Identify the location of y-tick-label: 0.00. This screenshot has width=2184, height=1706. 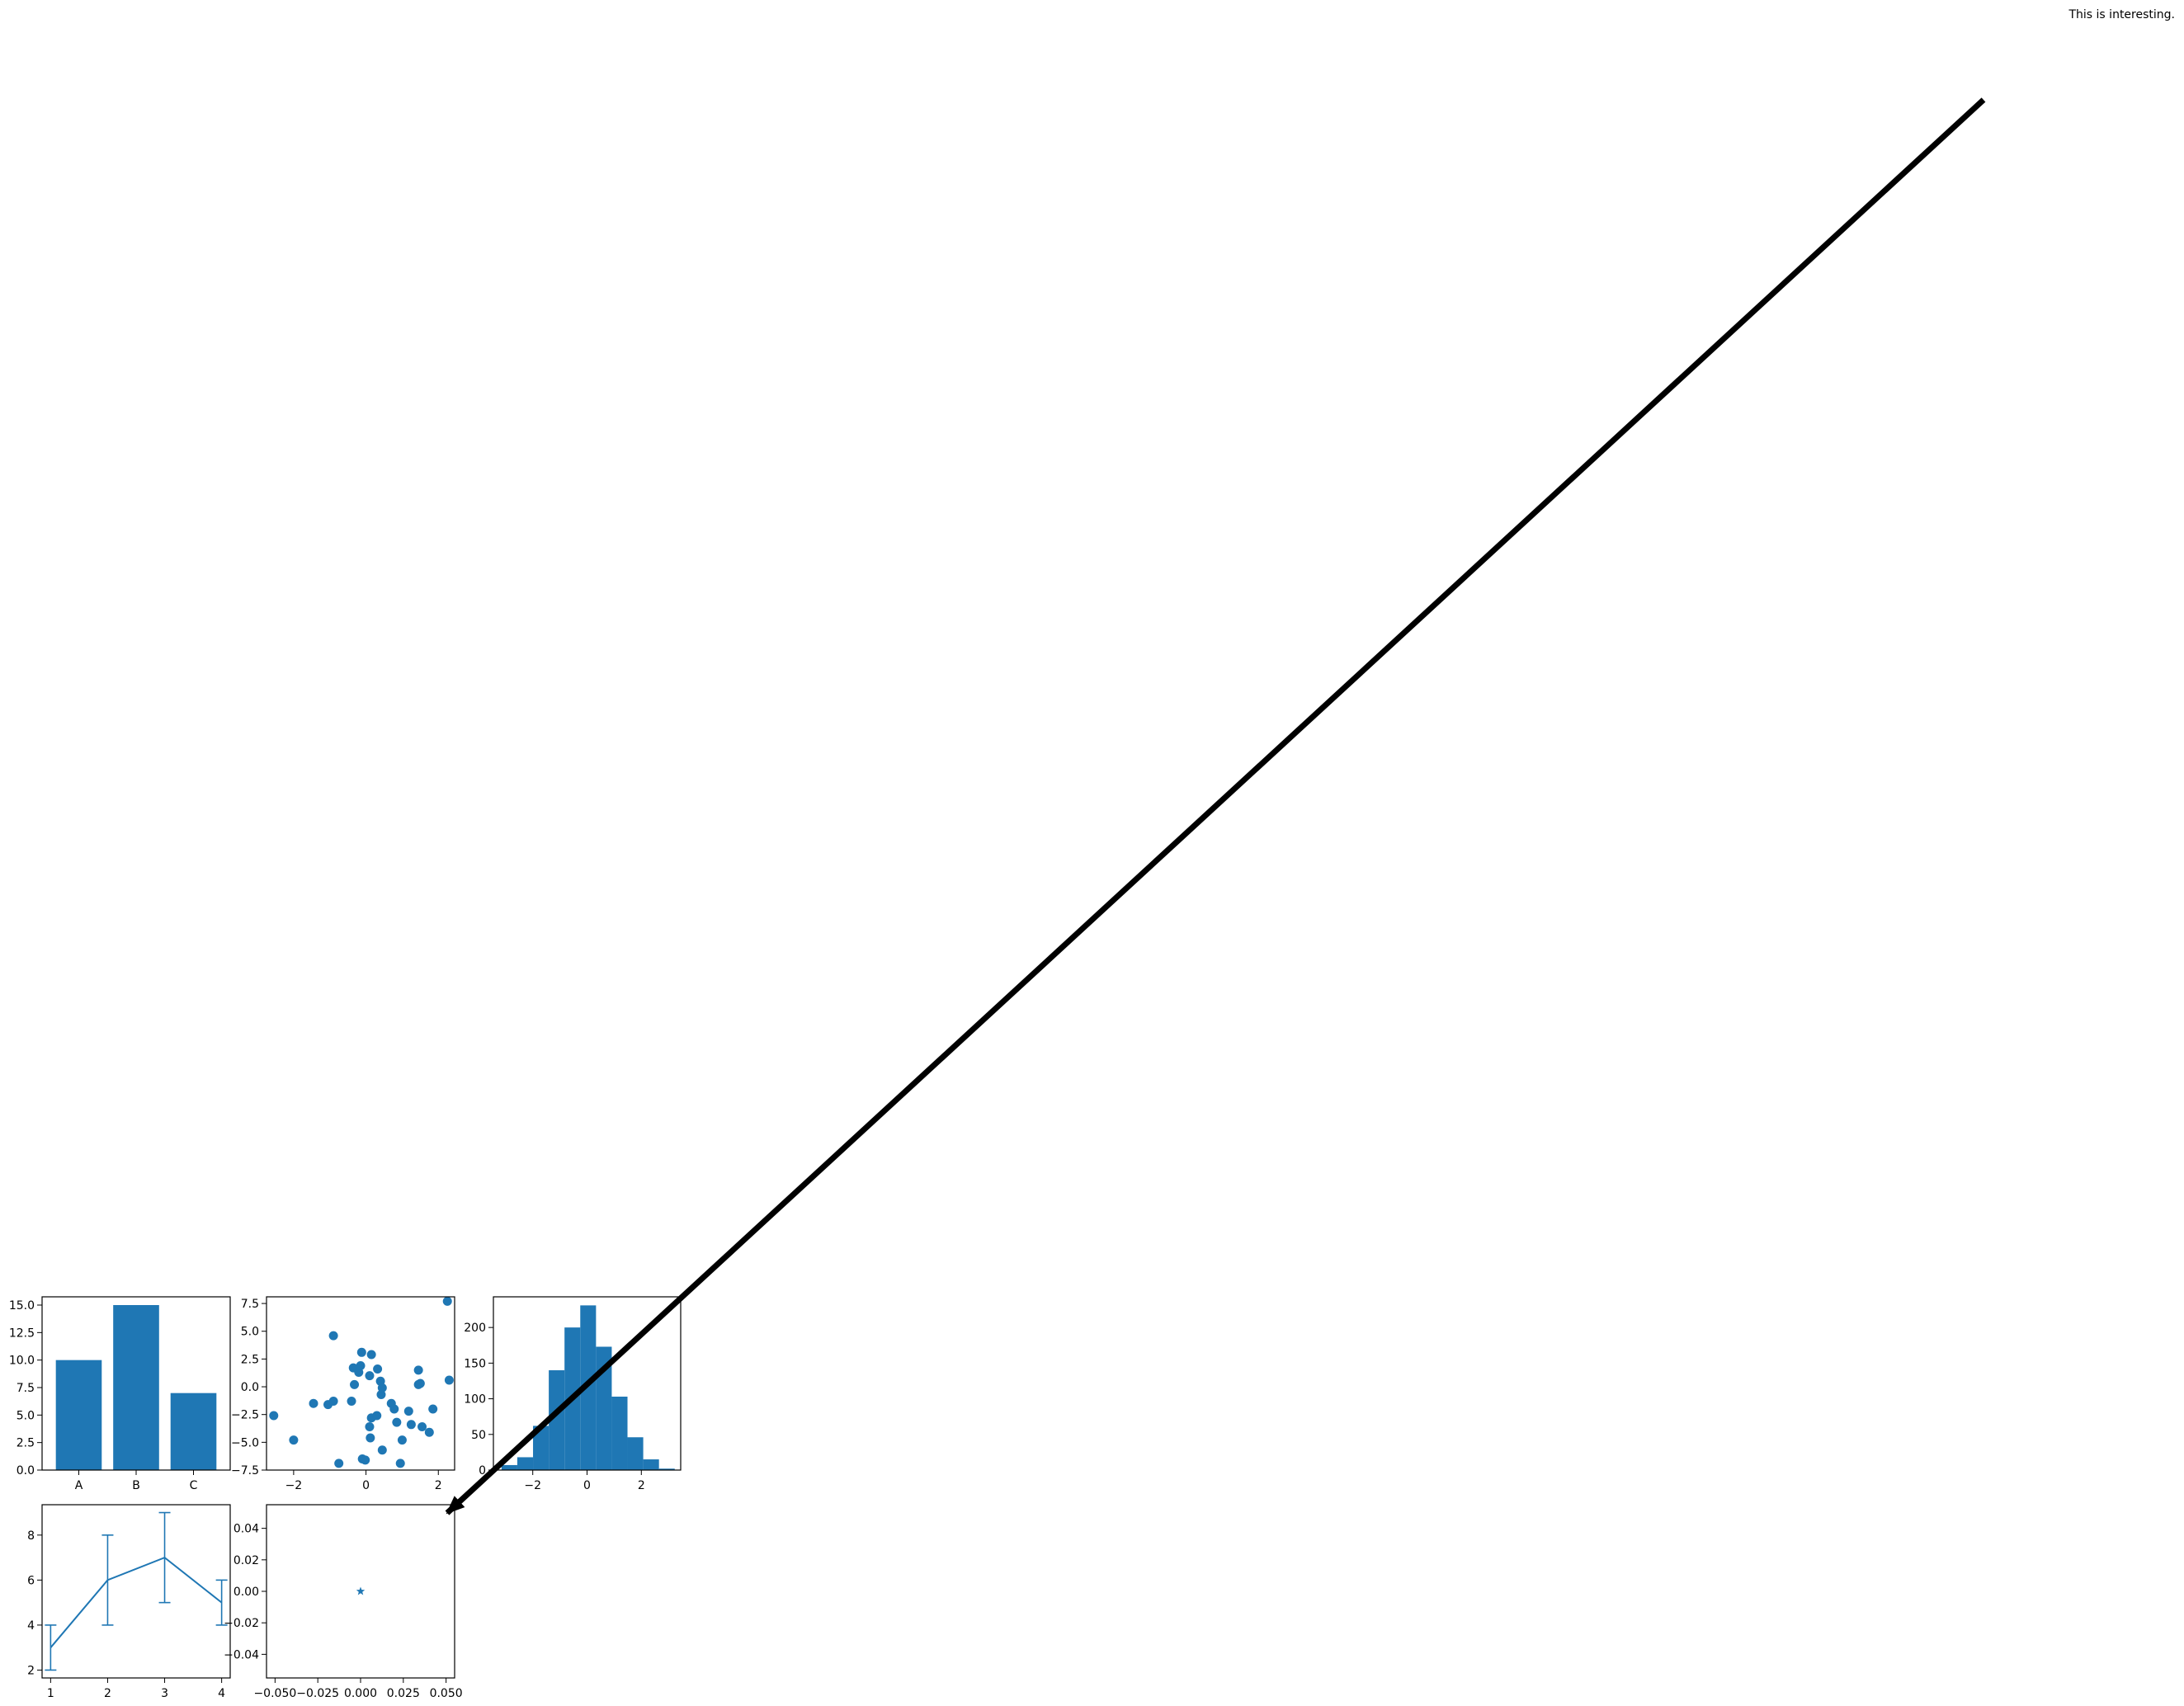
(246, 1592).